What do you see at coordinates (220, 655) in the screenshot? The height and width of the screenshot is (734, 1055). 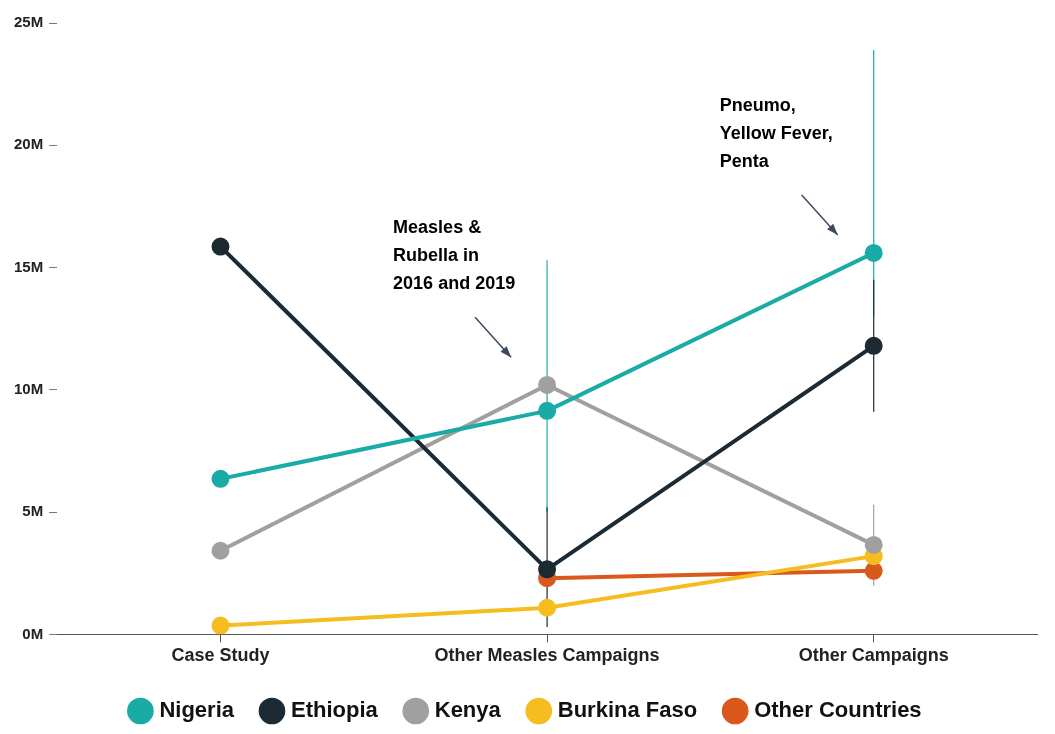 I see `x-tick-label: Case Study` at bounding box center [220, 655].